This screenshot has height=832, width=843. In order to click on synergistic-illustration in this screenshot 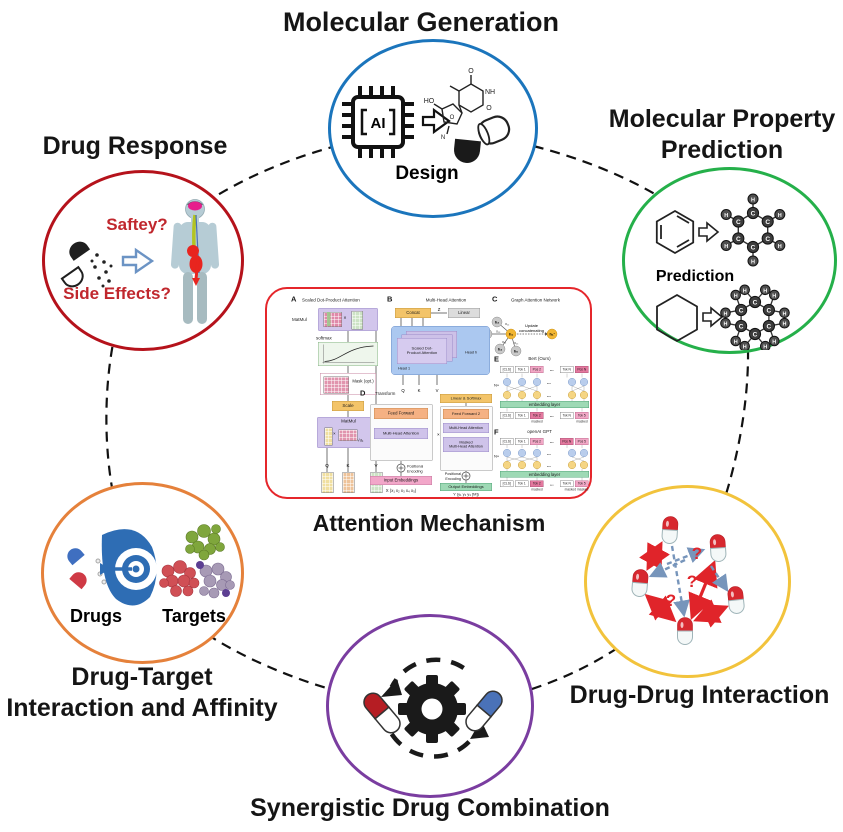, I will do `click(433, 708)`.